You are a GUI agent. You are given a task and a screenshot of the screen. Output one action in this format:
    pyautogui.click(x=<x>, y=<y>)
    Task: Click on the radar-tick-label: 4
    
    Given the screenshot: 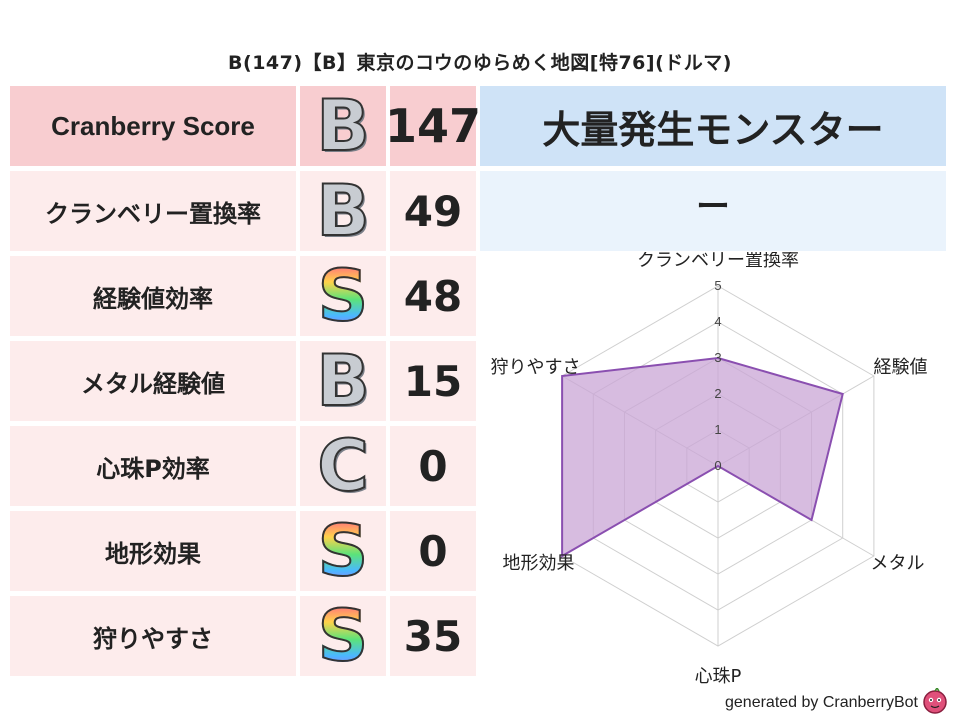 What is the action you would take?
    pyautogui.click(x=717, y=321)
    